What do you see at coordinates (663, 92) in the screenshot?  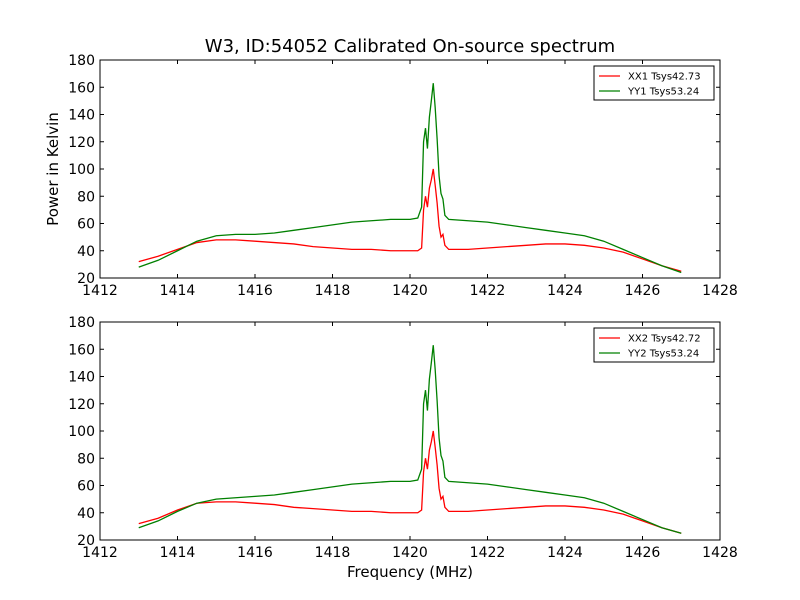 I see `legend-entry: YY1 Tsys53.24` at bounding box center [663, 92].